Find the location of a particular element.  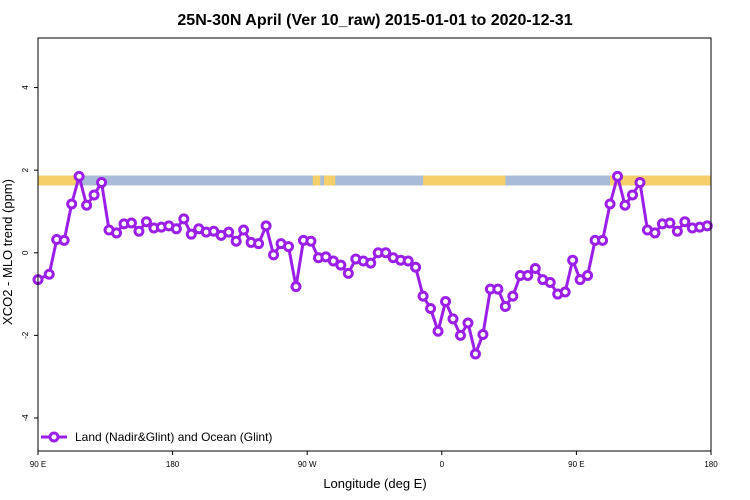

y-tick-label: 4 is located at coordinates (25, 87).